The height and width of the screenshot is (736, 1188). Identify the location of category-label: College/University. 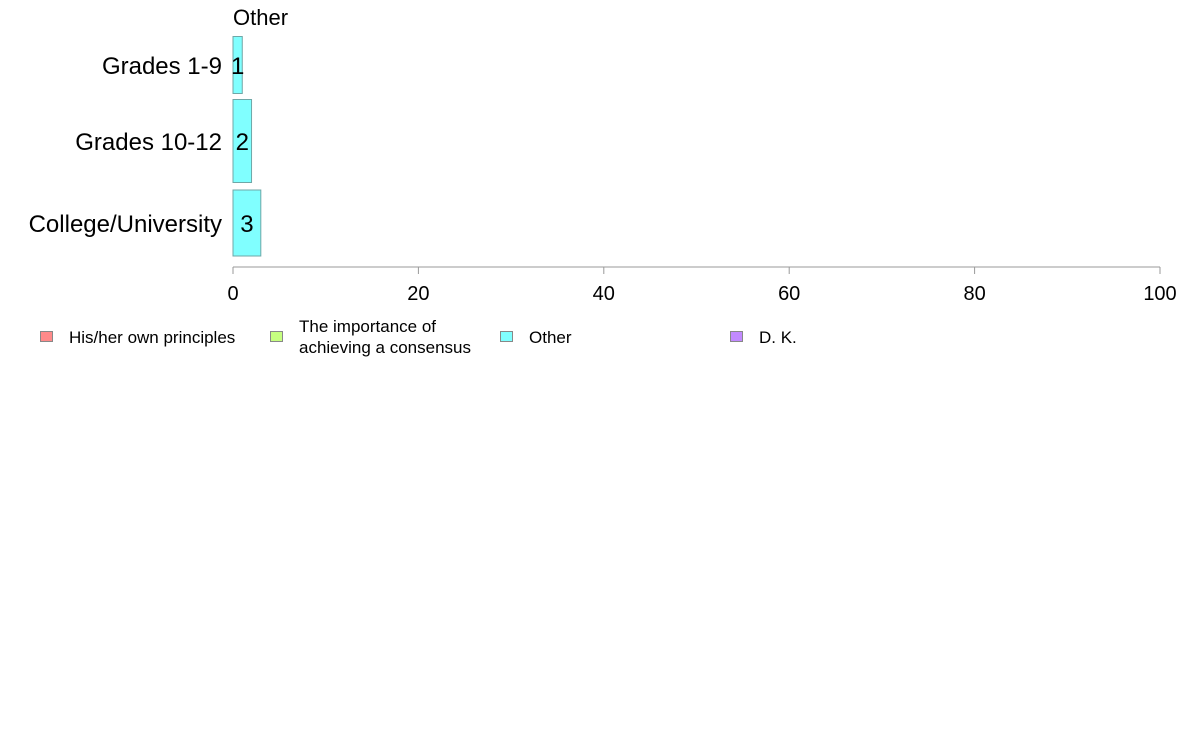
(125, 224).